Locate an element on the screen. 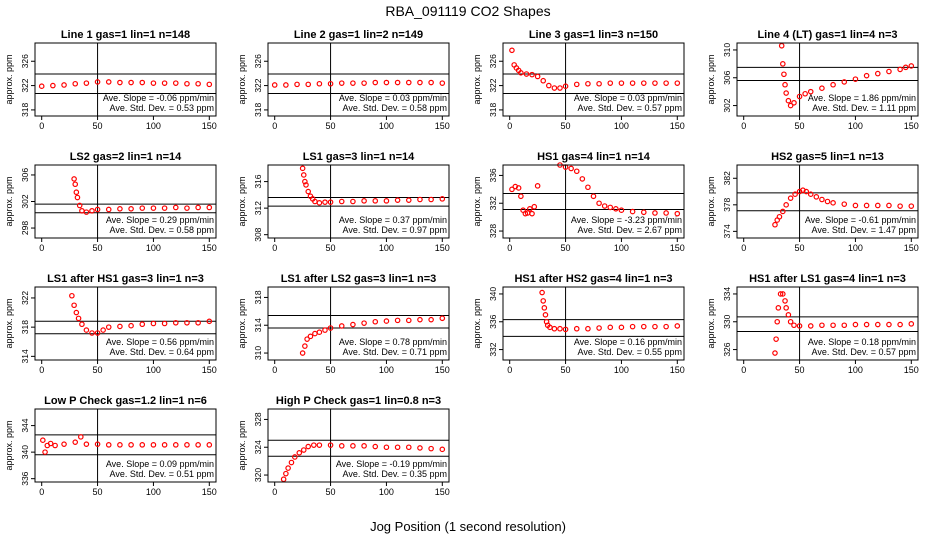 The height and width of the screenshot is (540, 936). y-tick-label: 316 is located at coordinates (258, 181).